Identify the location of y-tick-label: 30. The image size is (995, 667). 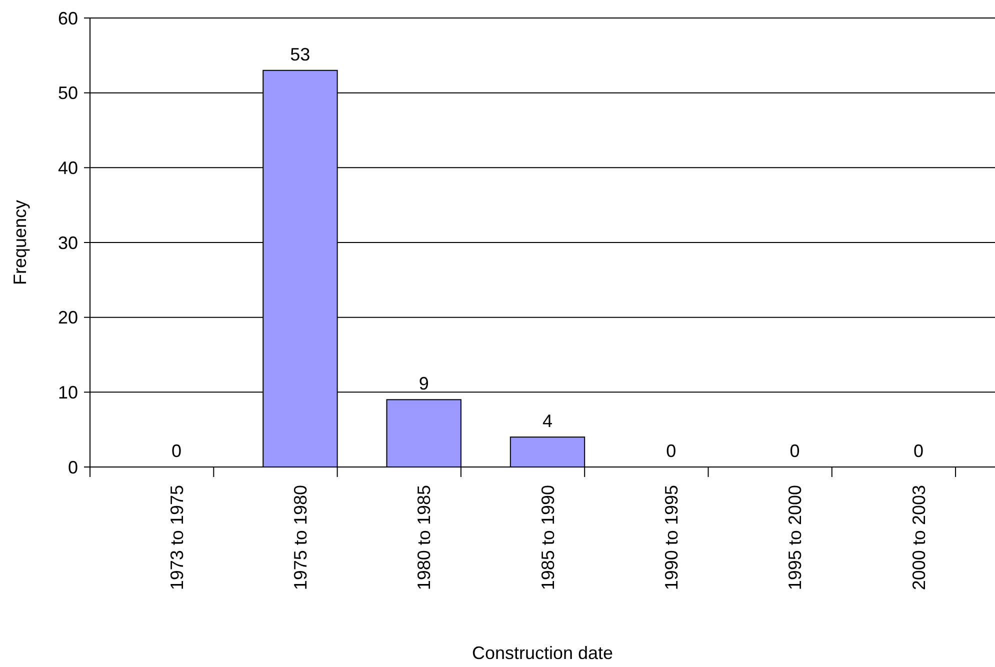
(68, 242).